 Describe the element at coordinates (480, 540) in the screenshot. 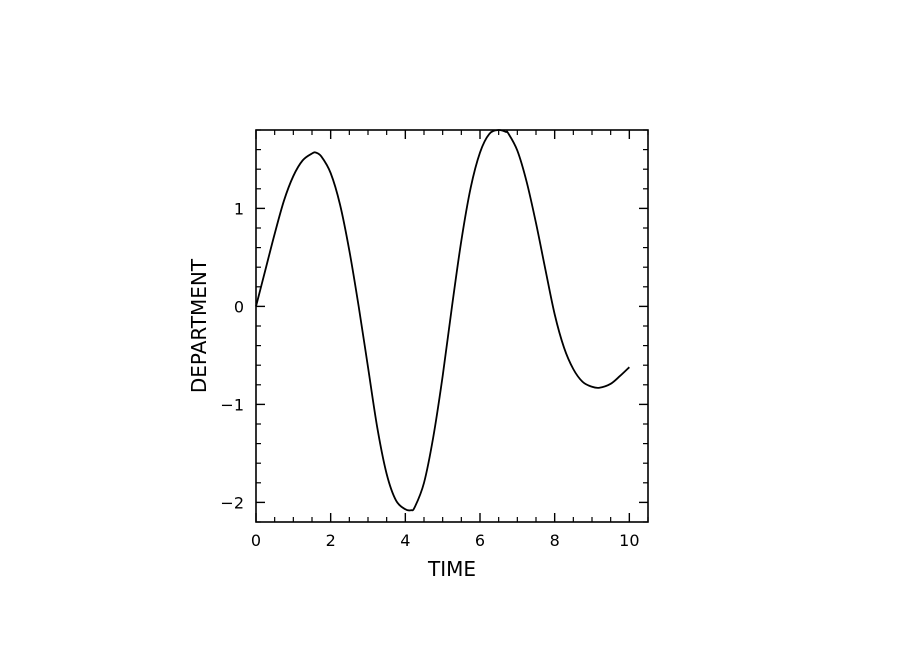

I see `x-tick-label: 6` at that location.